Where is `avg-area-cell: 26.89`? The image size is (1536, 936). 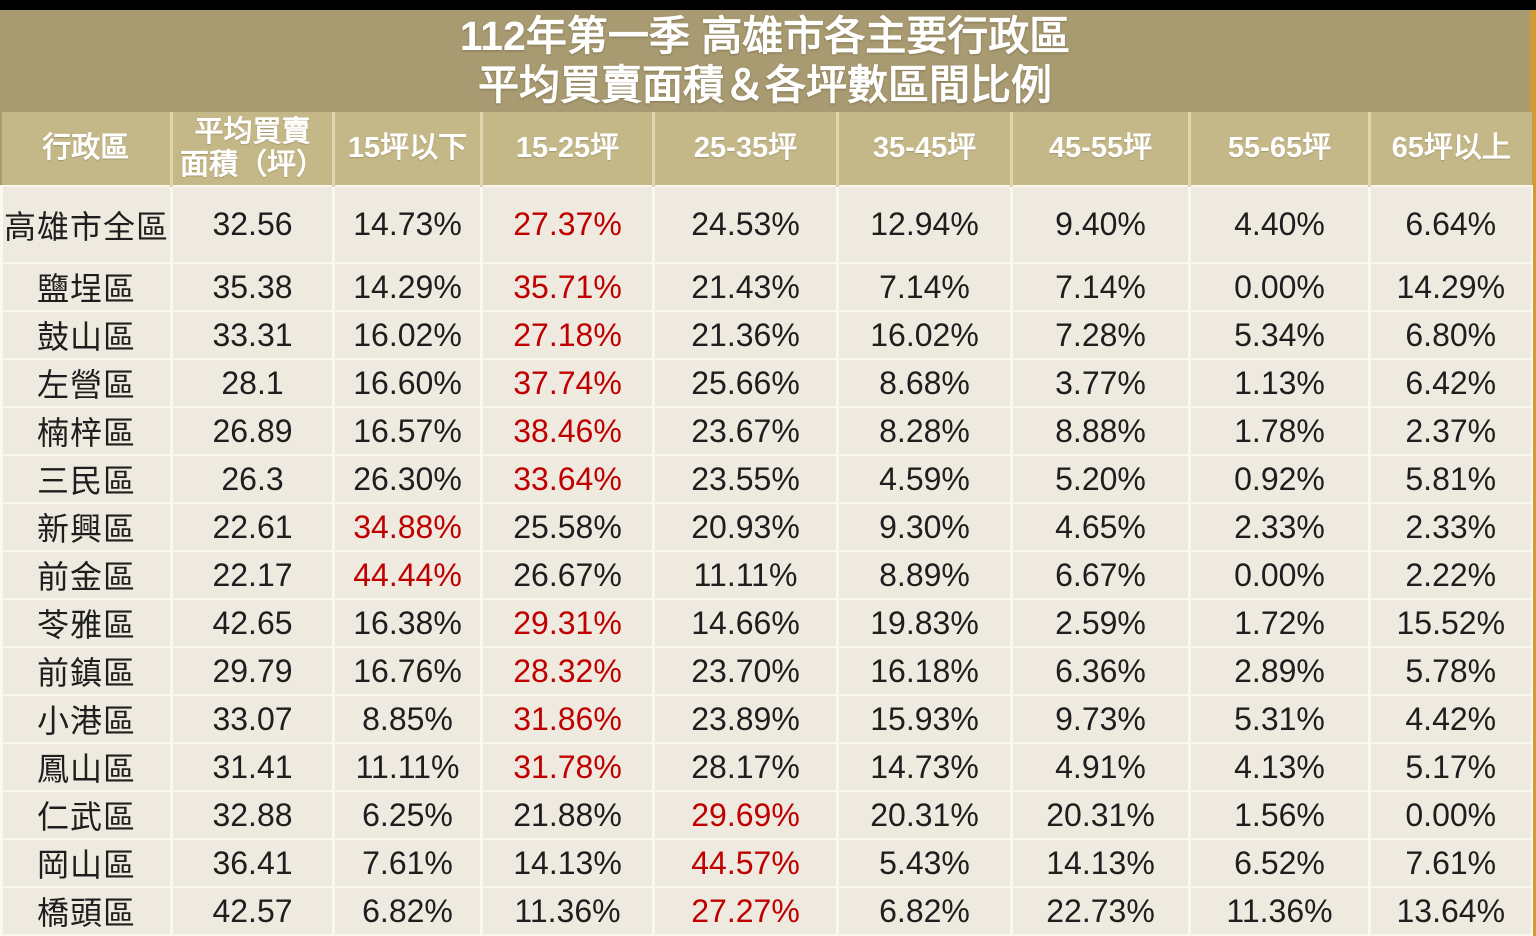 avg-area-cell: 26.89 is located at coordinates (252, 431).